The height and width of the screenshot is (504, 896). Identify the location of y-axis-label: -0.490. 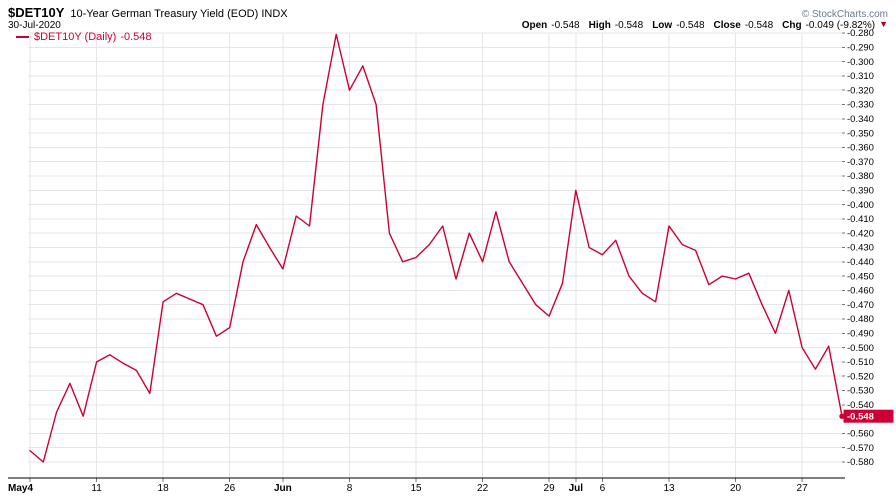
(860, 334).